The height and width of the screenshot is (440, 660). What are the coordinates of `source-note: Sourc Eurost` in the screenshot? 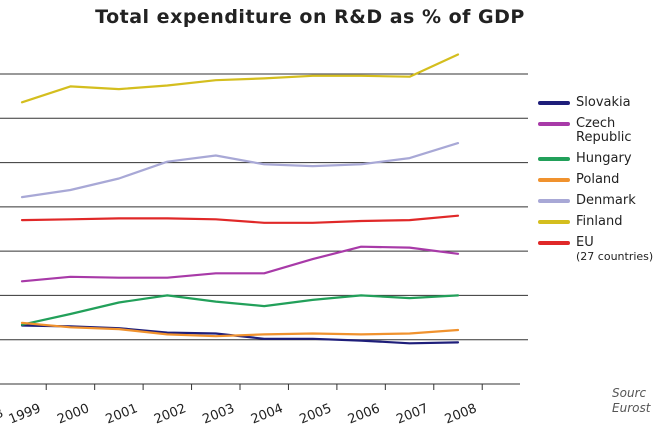 It's located at (631, 401).